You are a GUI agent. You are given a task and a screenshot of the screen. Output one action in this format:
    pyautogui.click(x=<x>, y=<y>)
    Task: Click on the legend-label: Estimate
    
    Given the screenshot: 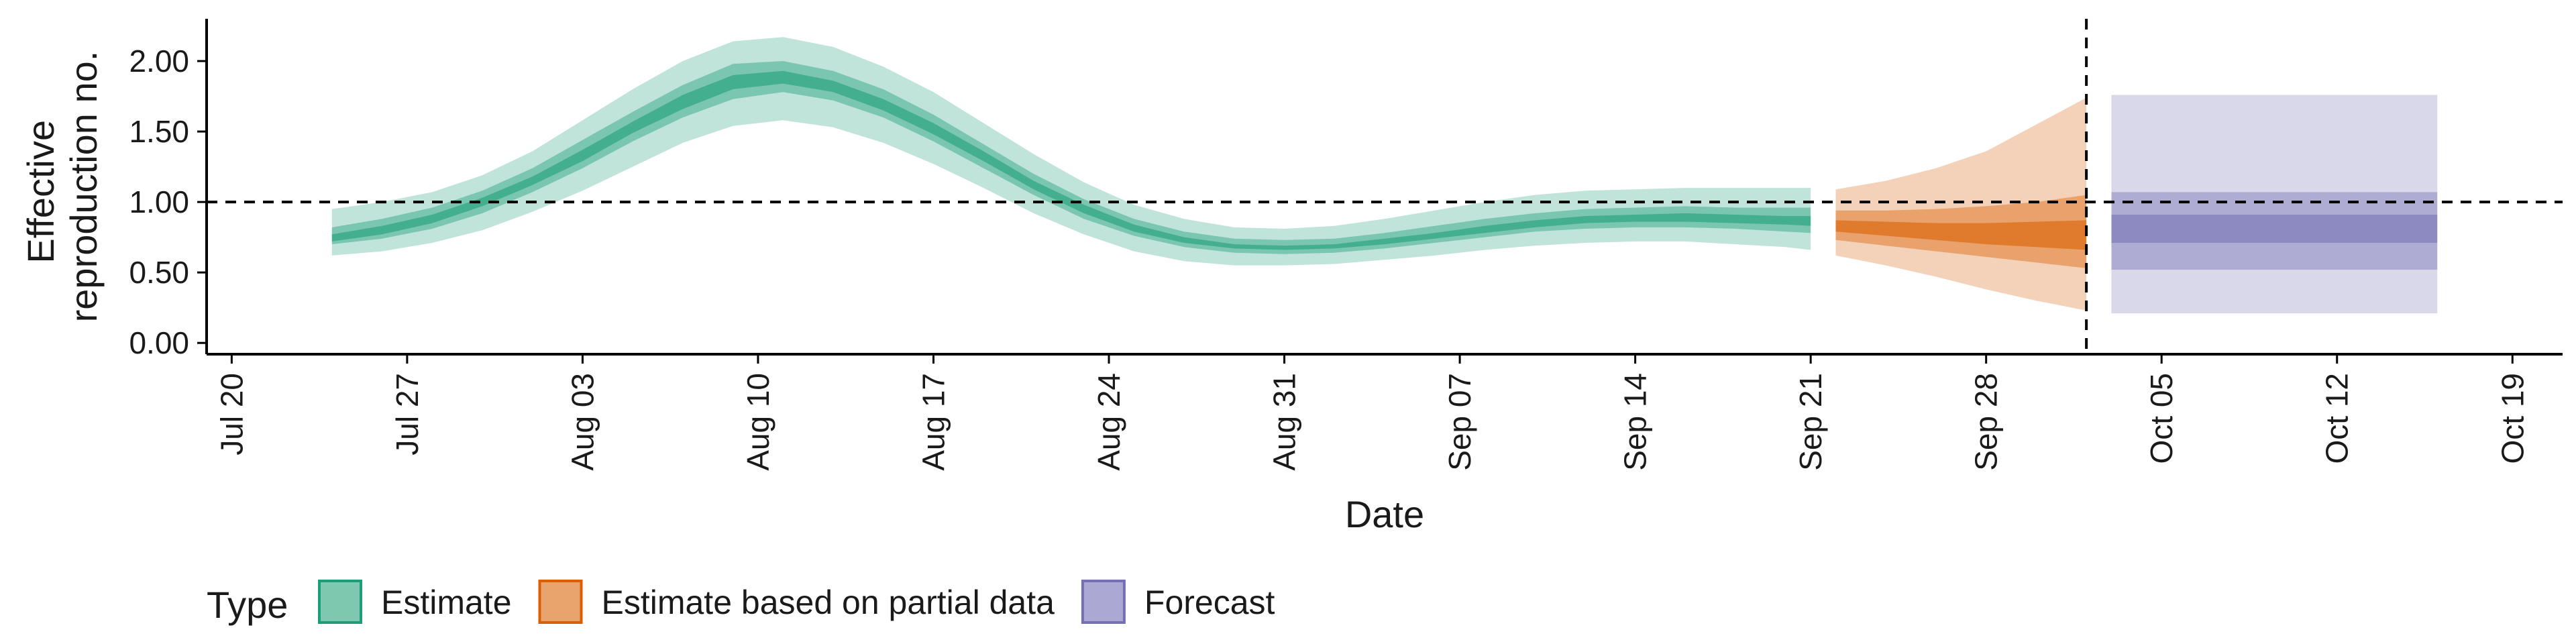 What is the action you would take?
    pyautogui.click(x=446, y=602)
    